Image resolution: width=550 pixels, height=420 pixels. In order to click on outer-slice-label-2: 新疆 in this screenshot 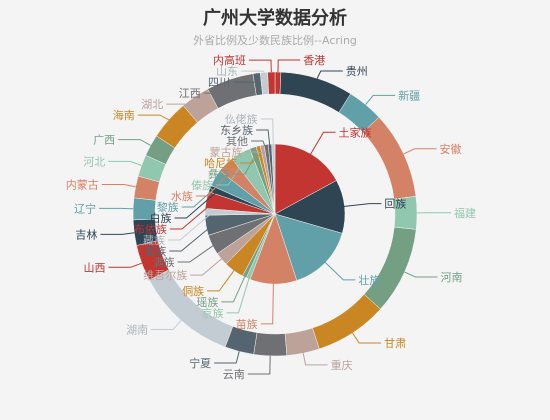, I will do `click(409, 95)`.